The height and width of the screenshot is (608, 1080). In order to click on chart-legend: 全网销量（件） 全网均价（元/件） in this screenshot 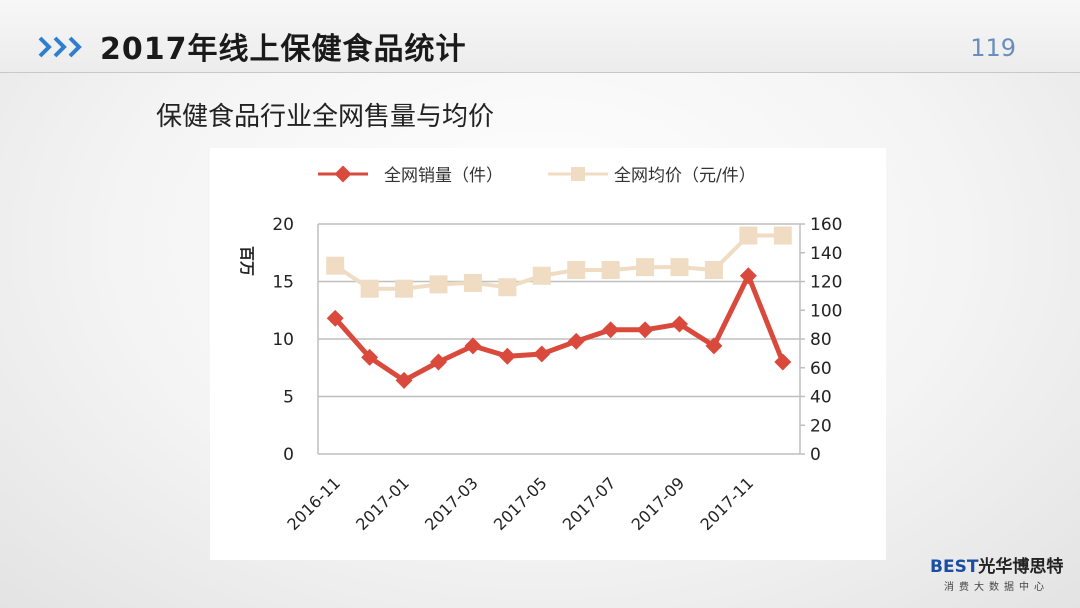, I will do `click(537, 175)`.